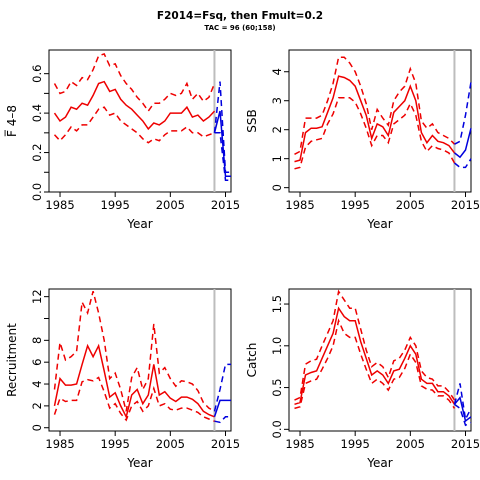 The image size is (480, 480). I want to click on y-tick-label: 12, so click(37, 296).